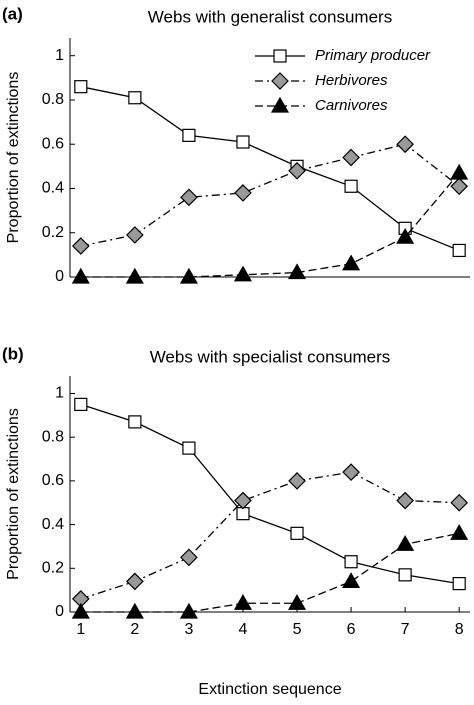 The height and width of the screenshot is (705, 474). Describe the element at coordinates (188, 629) in the screenshot. I see `x-tick-label: 3` at that location.